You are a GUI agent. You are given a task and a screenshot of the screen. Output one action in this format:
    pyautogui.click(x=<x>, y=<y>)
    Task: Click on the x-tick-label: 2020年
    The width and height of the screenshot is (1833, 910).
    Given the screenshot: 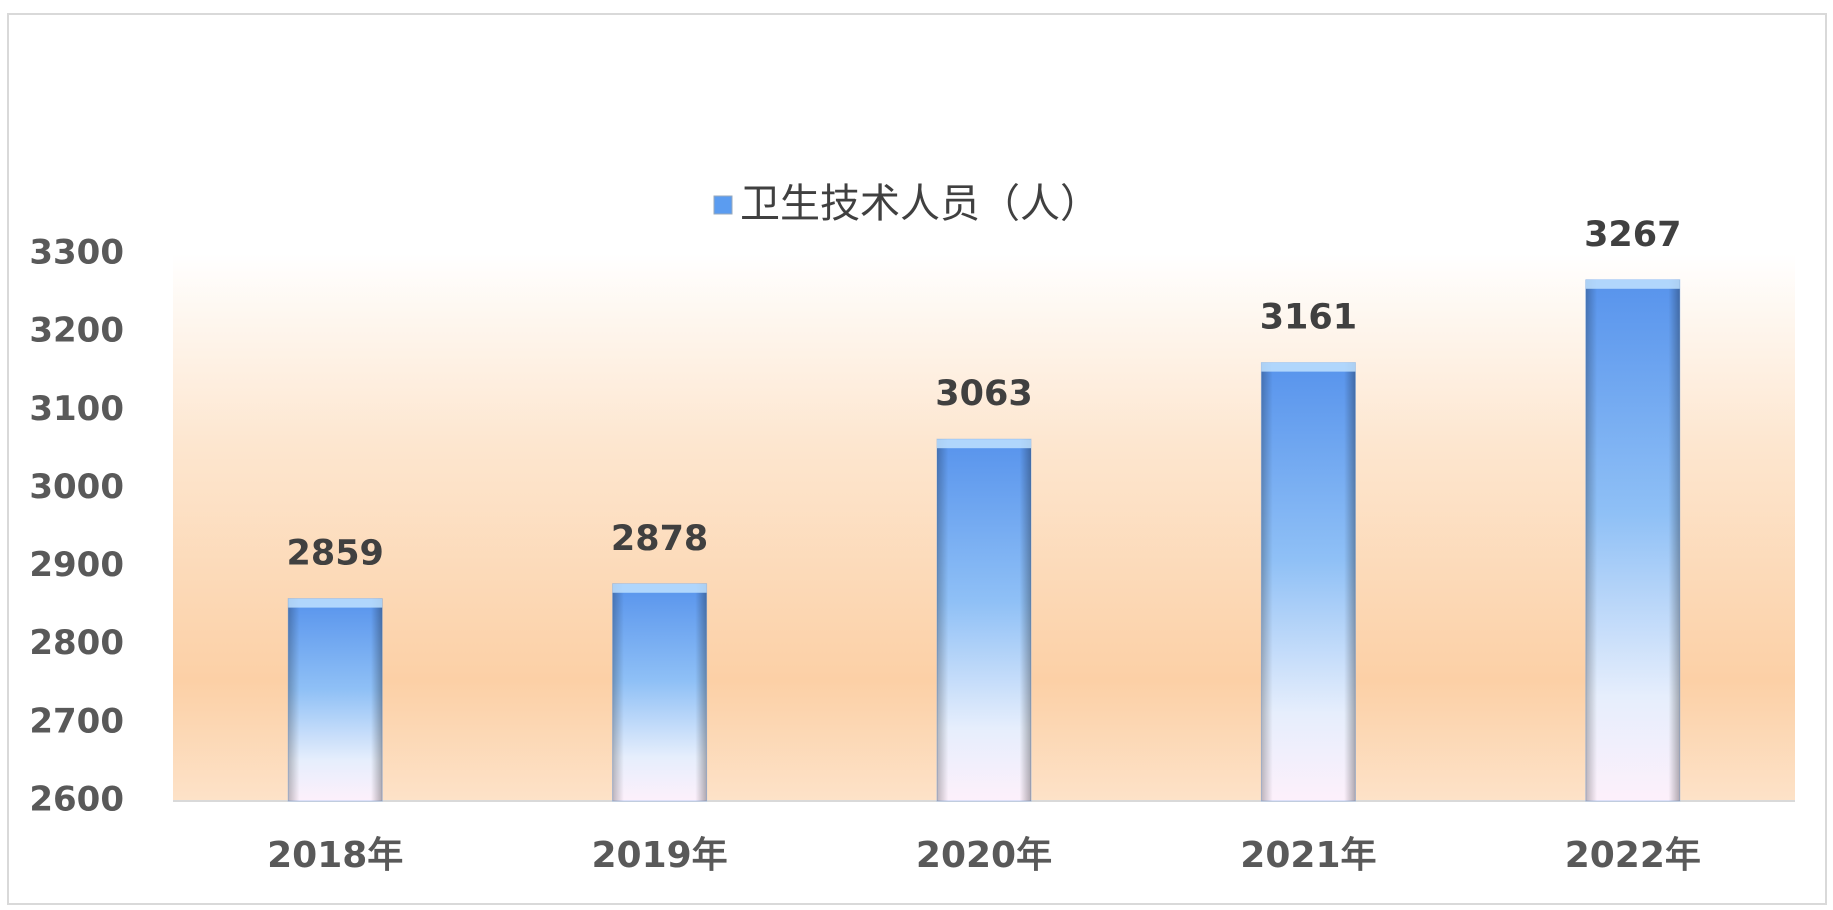 What is the action you would take?
    pyautogui.click(x=984, y=855)
    